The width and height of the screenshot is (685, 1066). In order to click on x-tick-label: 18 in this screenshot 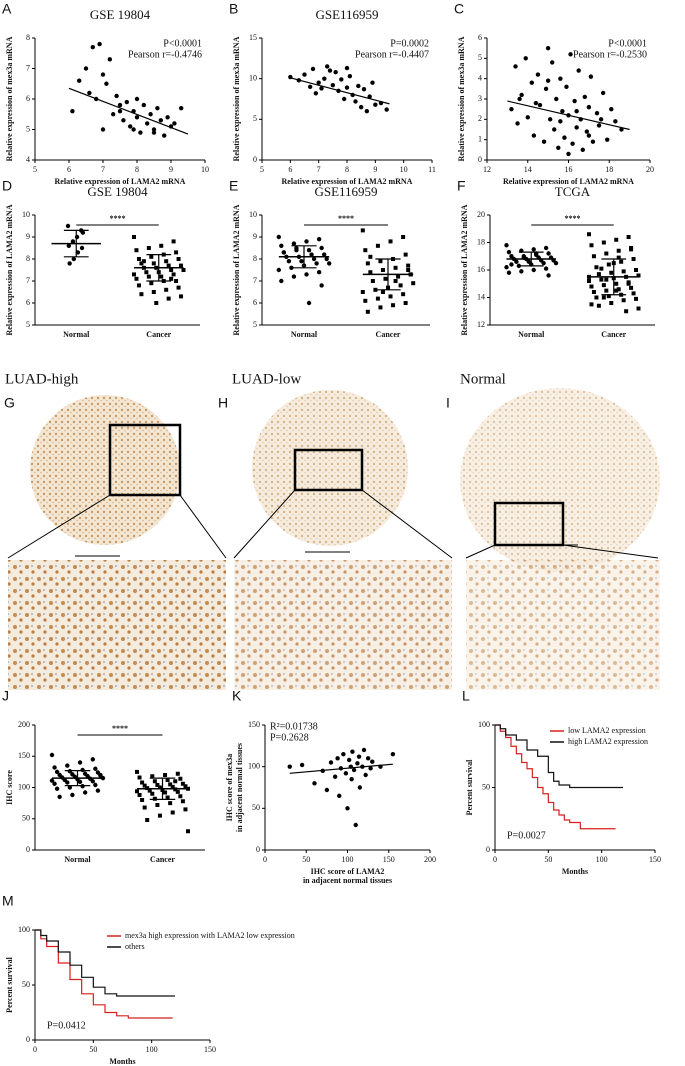, I will do `click(609, 169)`.